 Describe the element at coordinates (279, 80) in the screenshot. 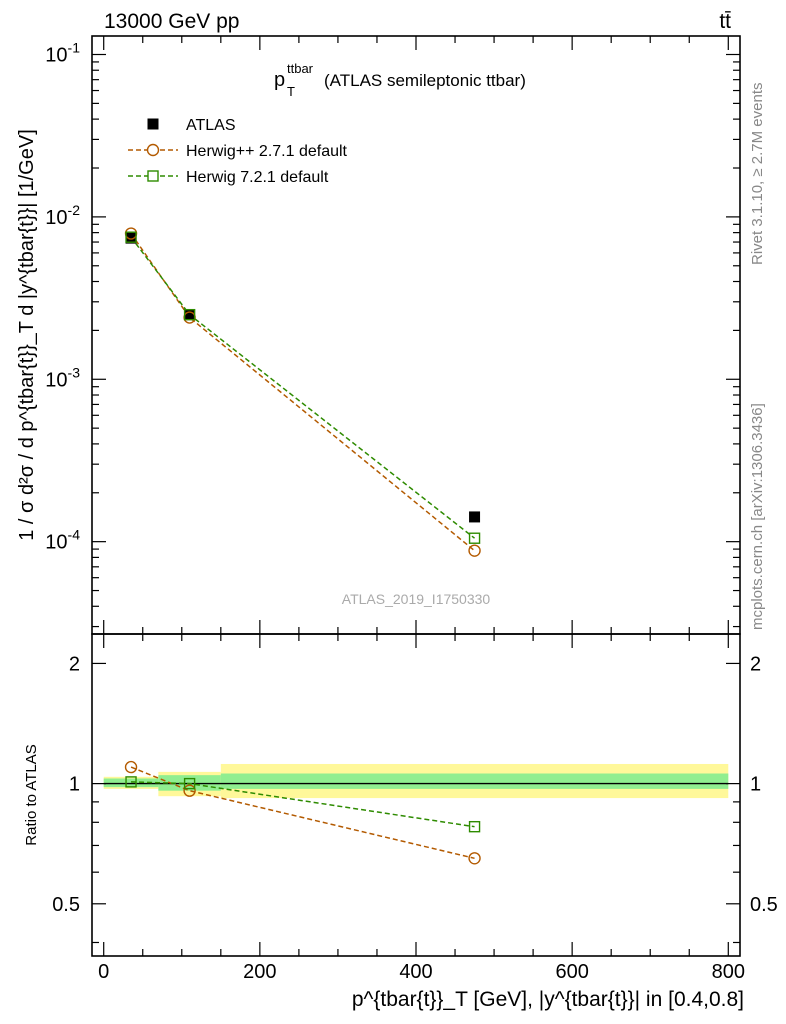

I see `plot-title-p: p` at that location.